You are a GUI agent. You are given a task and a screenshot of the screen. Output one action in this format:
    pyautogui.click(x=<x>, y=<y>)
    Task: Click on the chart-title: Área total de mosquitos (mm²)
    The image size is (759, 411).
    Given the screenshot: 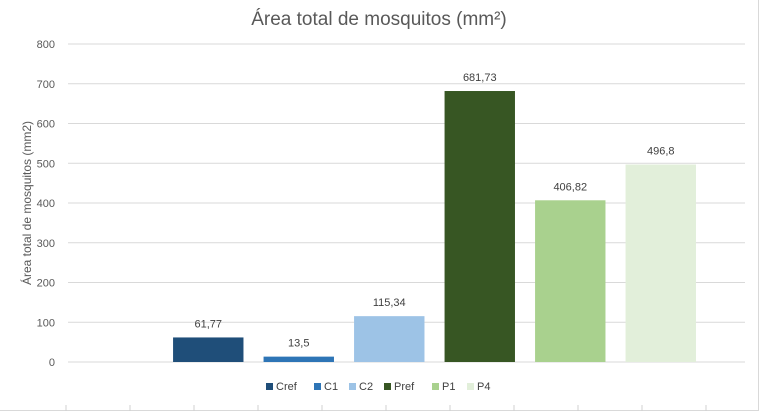 What is the action you would take?
    pyautogui.click(x=379, y=19)
    